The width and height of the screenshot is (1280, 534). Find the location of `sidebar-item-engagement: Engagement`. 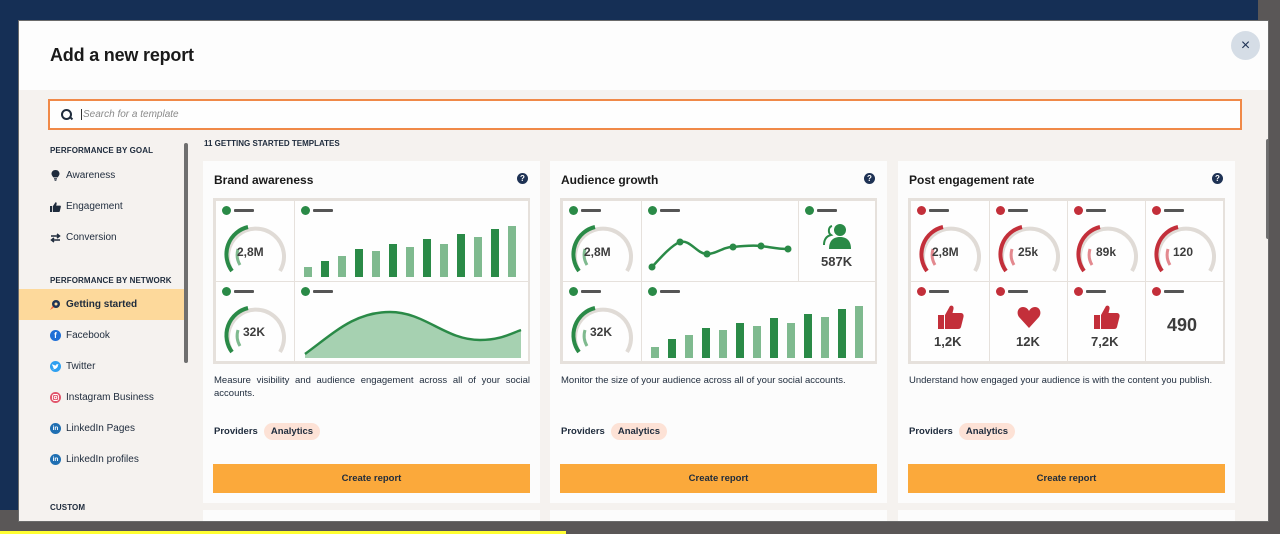

sidebar-item-engagement: Engagement is located at coordinates (102, 206).